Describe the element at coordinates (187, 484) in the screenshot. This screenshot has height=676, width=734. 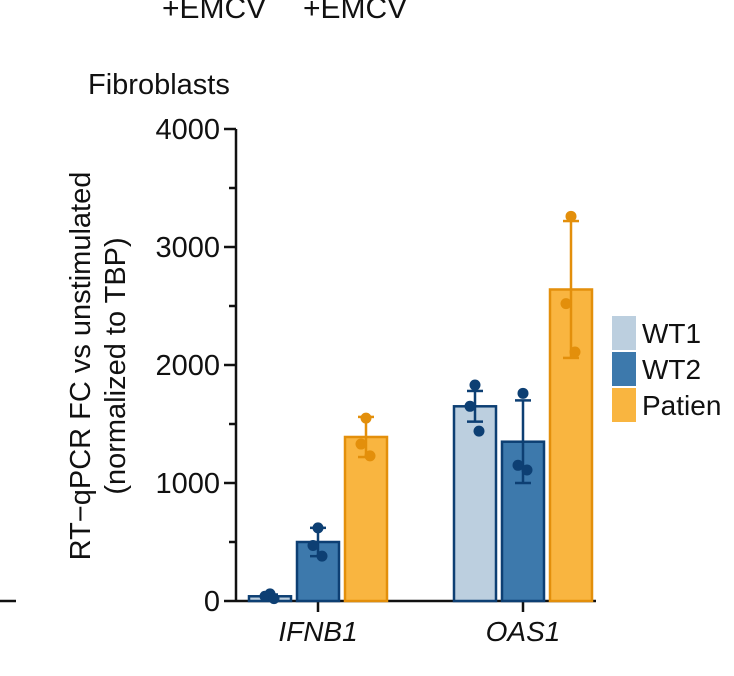
I see `y-tick-label: 1000` at that location.